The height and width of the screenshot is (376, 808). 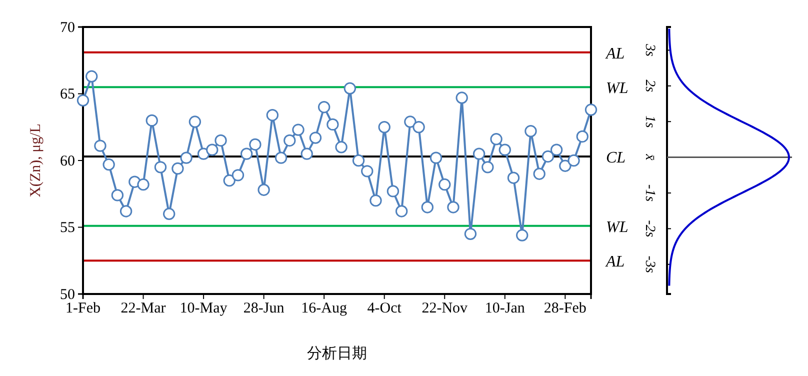 What do you see at coordinates (204, 308) in the screenshot?
I see `x-tick-label: 10-May` at bounding box center [204, 308].